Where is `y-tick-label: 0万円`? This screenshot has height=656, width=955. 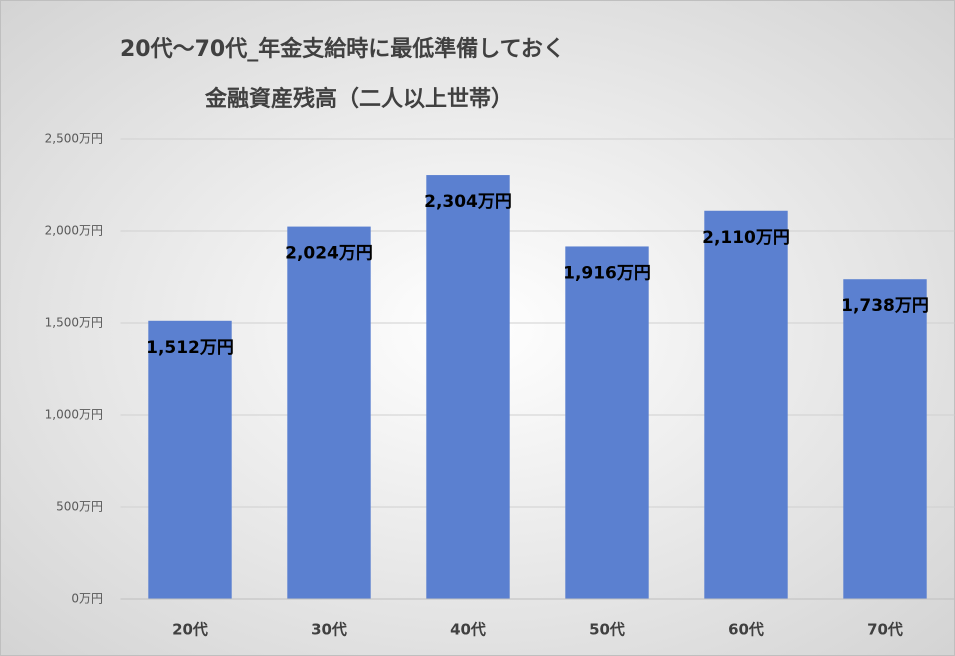
y-tick-label: 0万円 is located at coordinates (87, 599).